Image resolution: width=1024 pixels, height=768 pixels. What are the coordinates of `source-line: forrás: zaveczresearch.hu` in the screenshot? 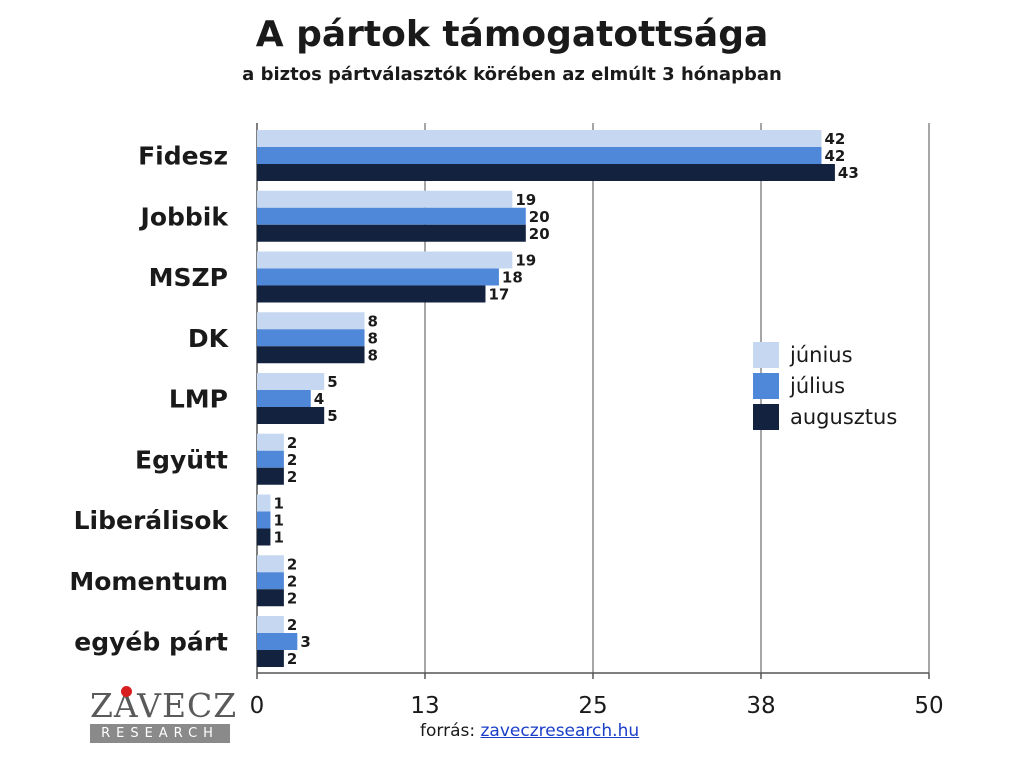 It's located at (529, 731).